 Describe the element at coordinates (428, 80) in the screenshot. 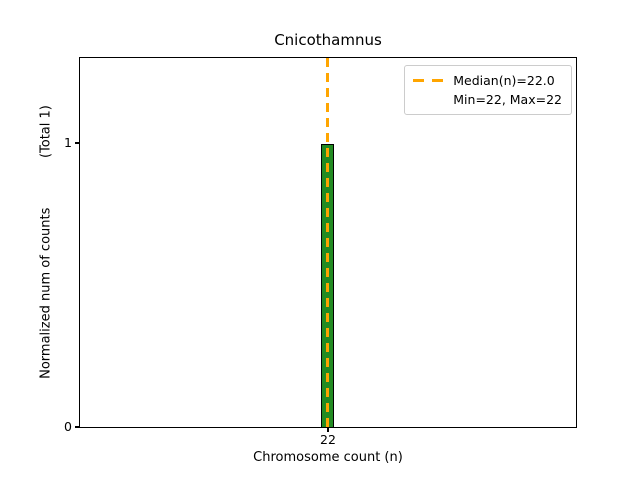

I see `dashed-line-icon` at that location.